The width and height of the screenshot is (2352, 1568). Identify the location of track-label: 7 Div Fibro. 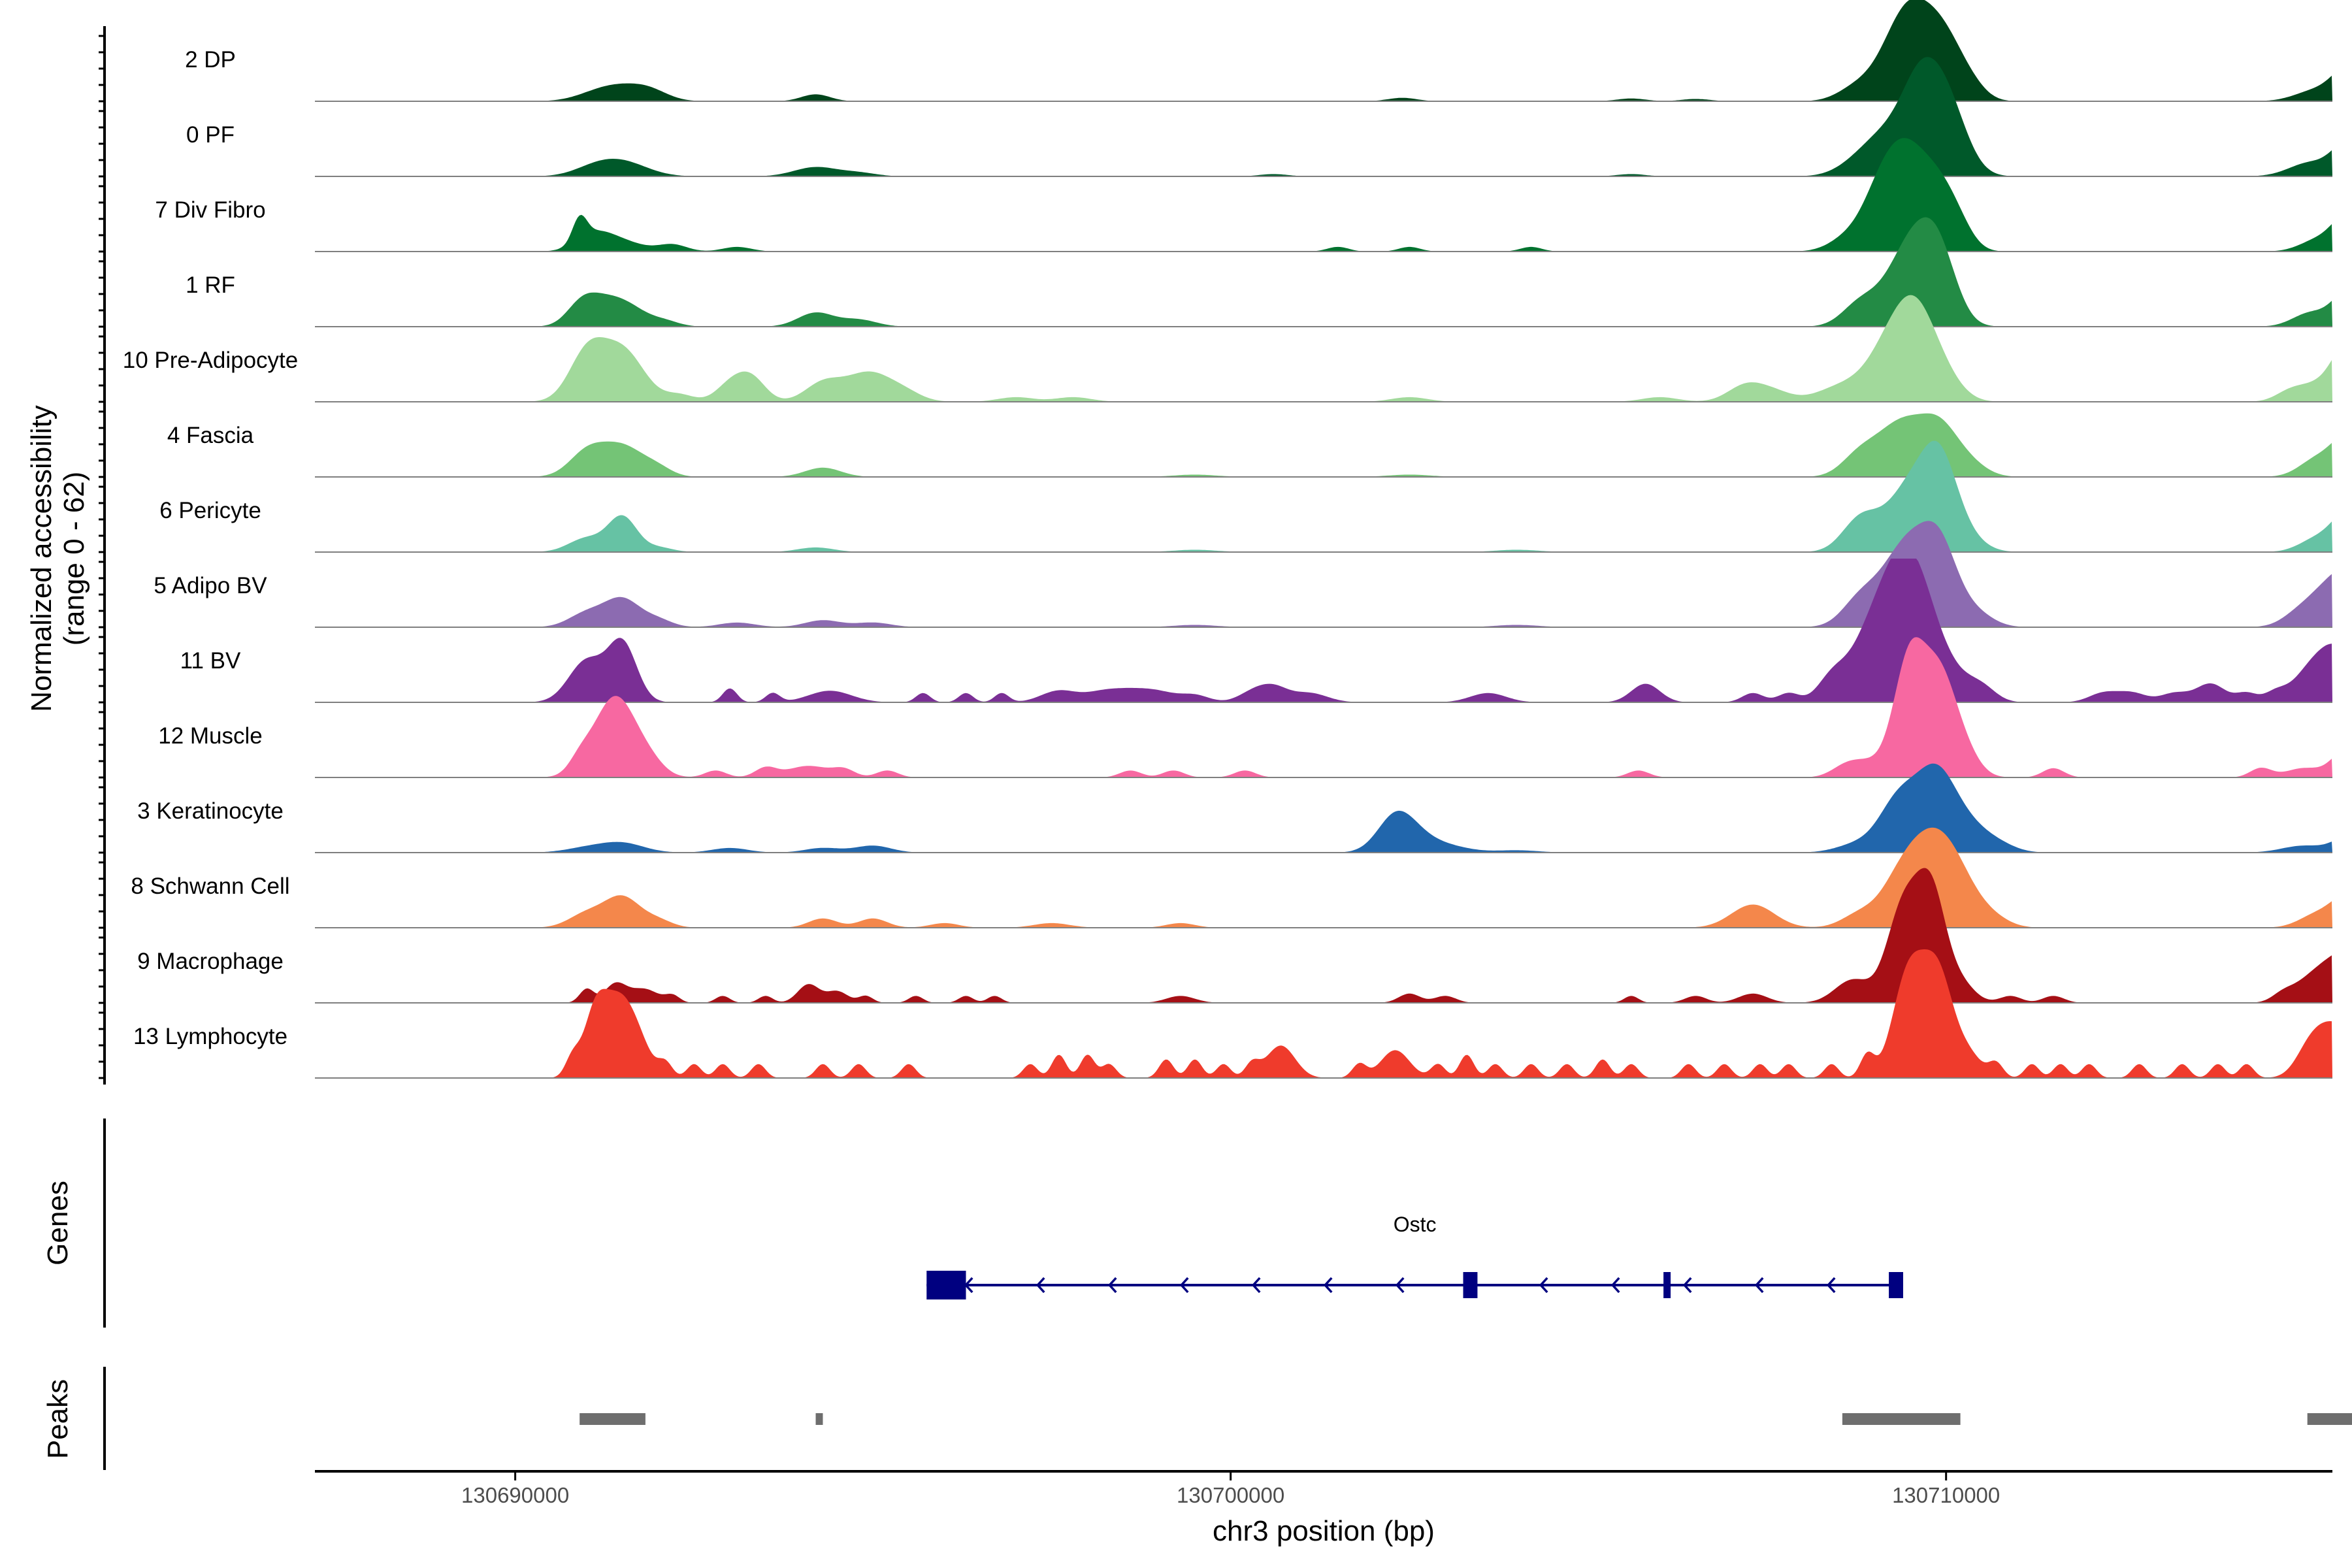
(210, 210).